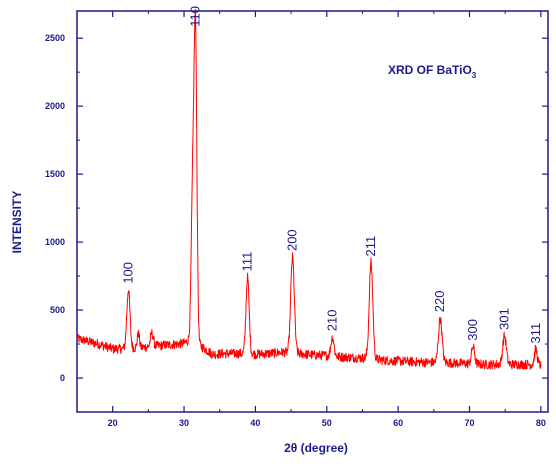 This screenshot has width=556, height=466. Describe the element at coordinates (17, 222) in the screenshot. I see `y-axis-title: INTENSITY` at that location.